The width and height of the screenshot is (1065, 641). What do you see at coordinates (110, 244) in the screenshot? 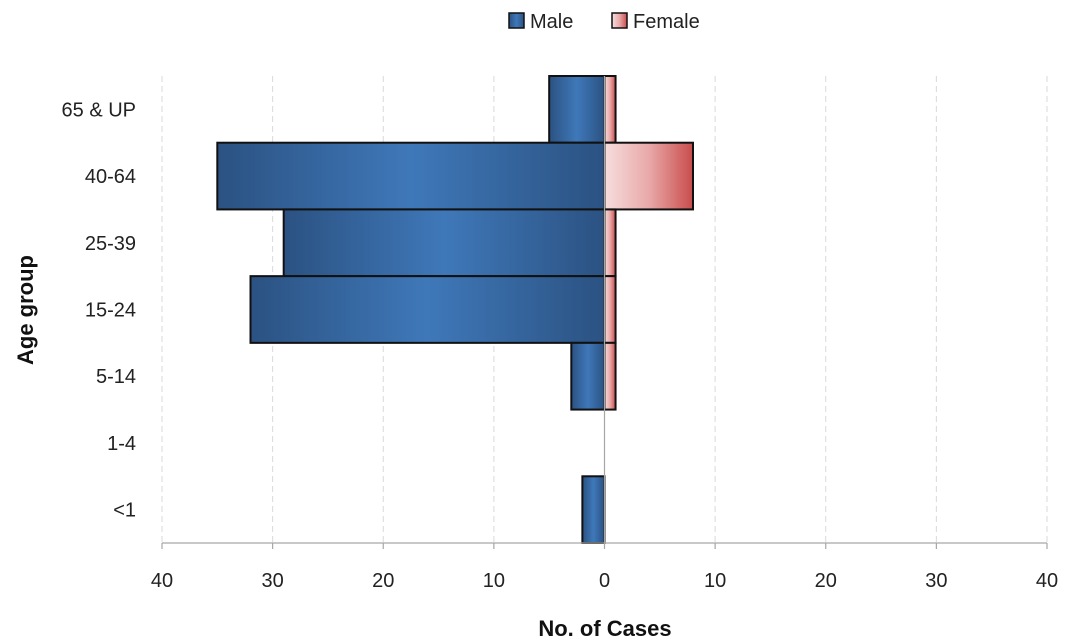
I see `y-tick-label: 25-39` at bounding box center [110, 244].